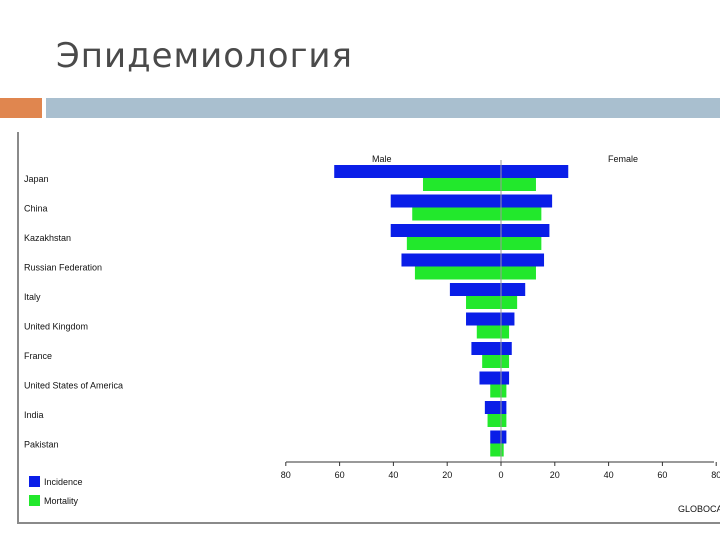 The width and height of the screenshot is (720, 540). Describe the element at coordinates (21, 108) in the screenshot. I see `title-accent-square` at that location.